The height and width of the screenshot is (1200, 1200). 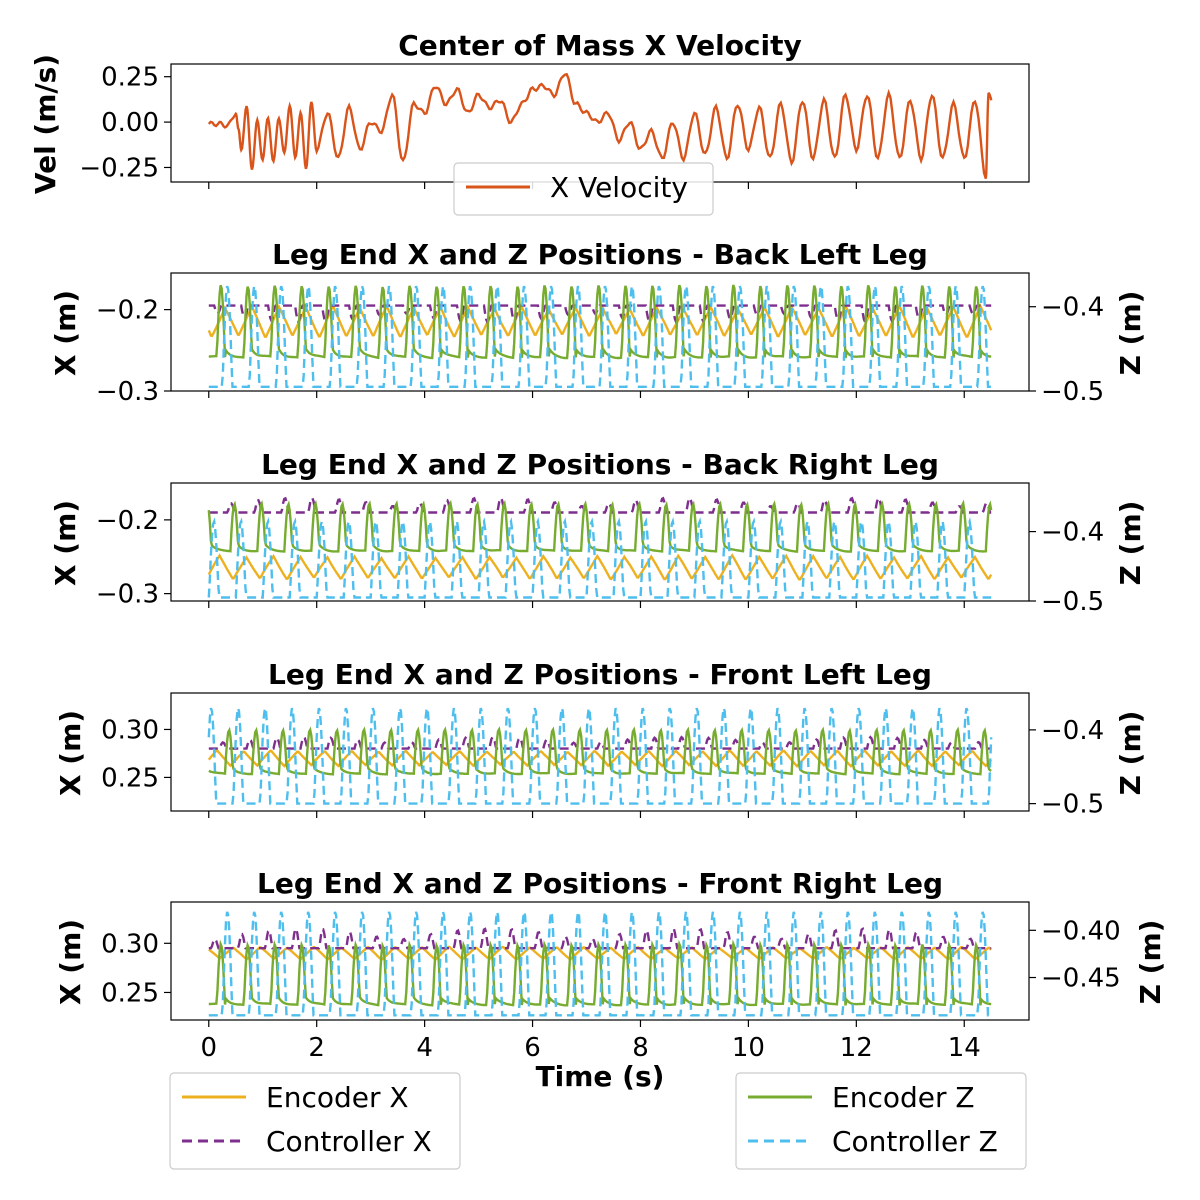 I want to click on front-right-xtick-label: 10, so click(x=748, y=1048).